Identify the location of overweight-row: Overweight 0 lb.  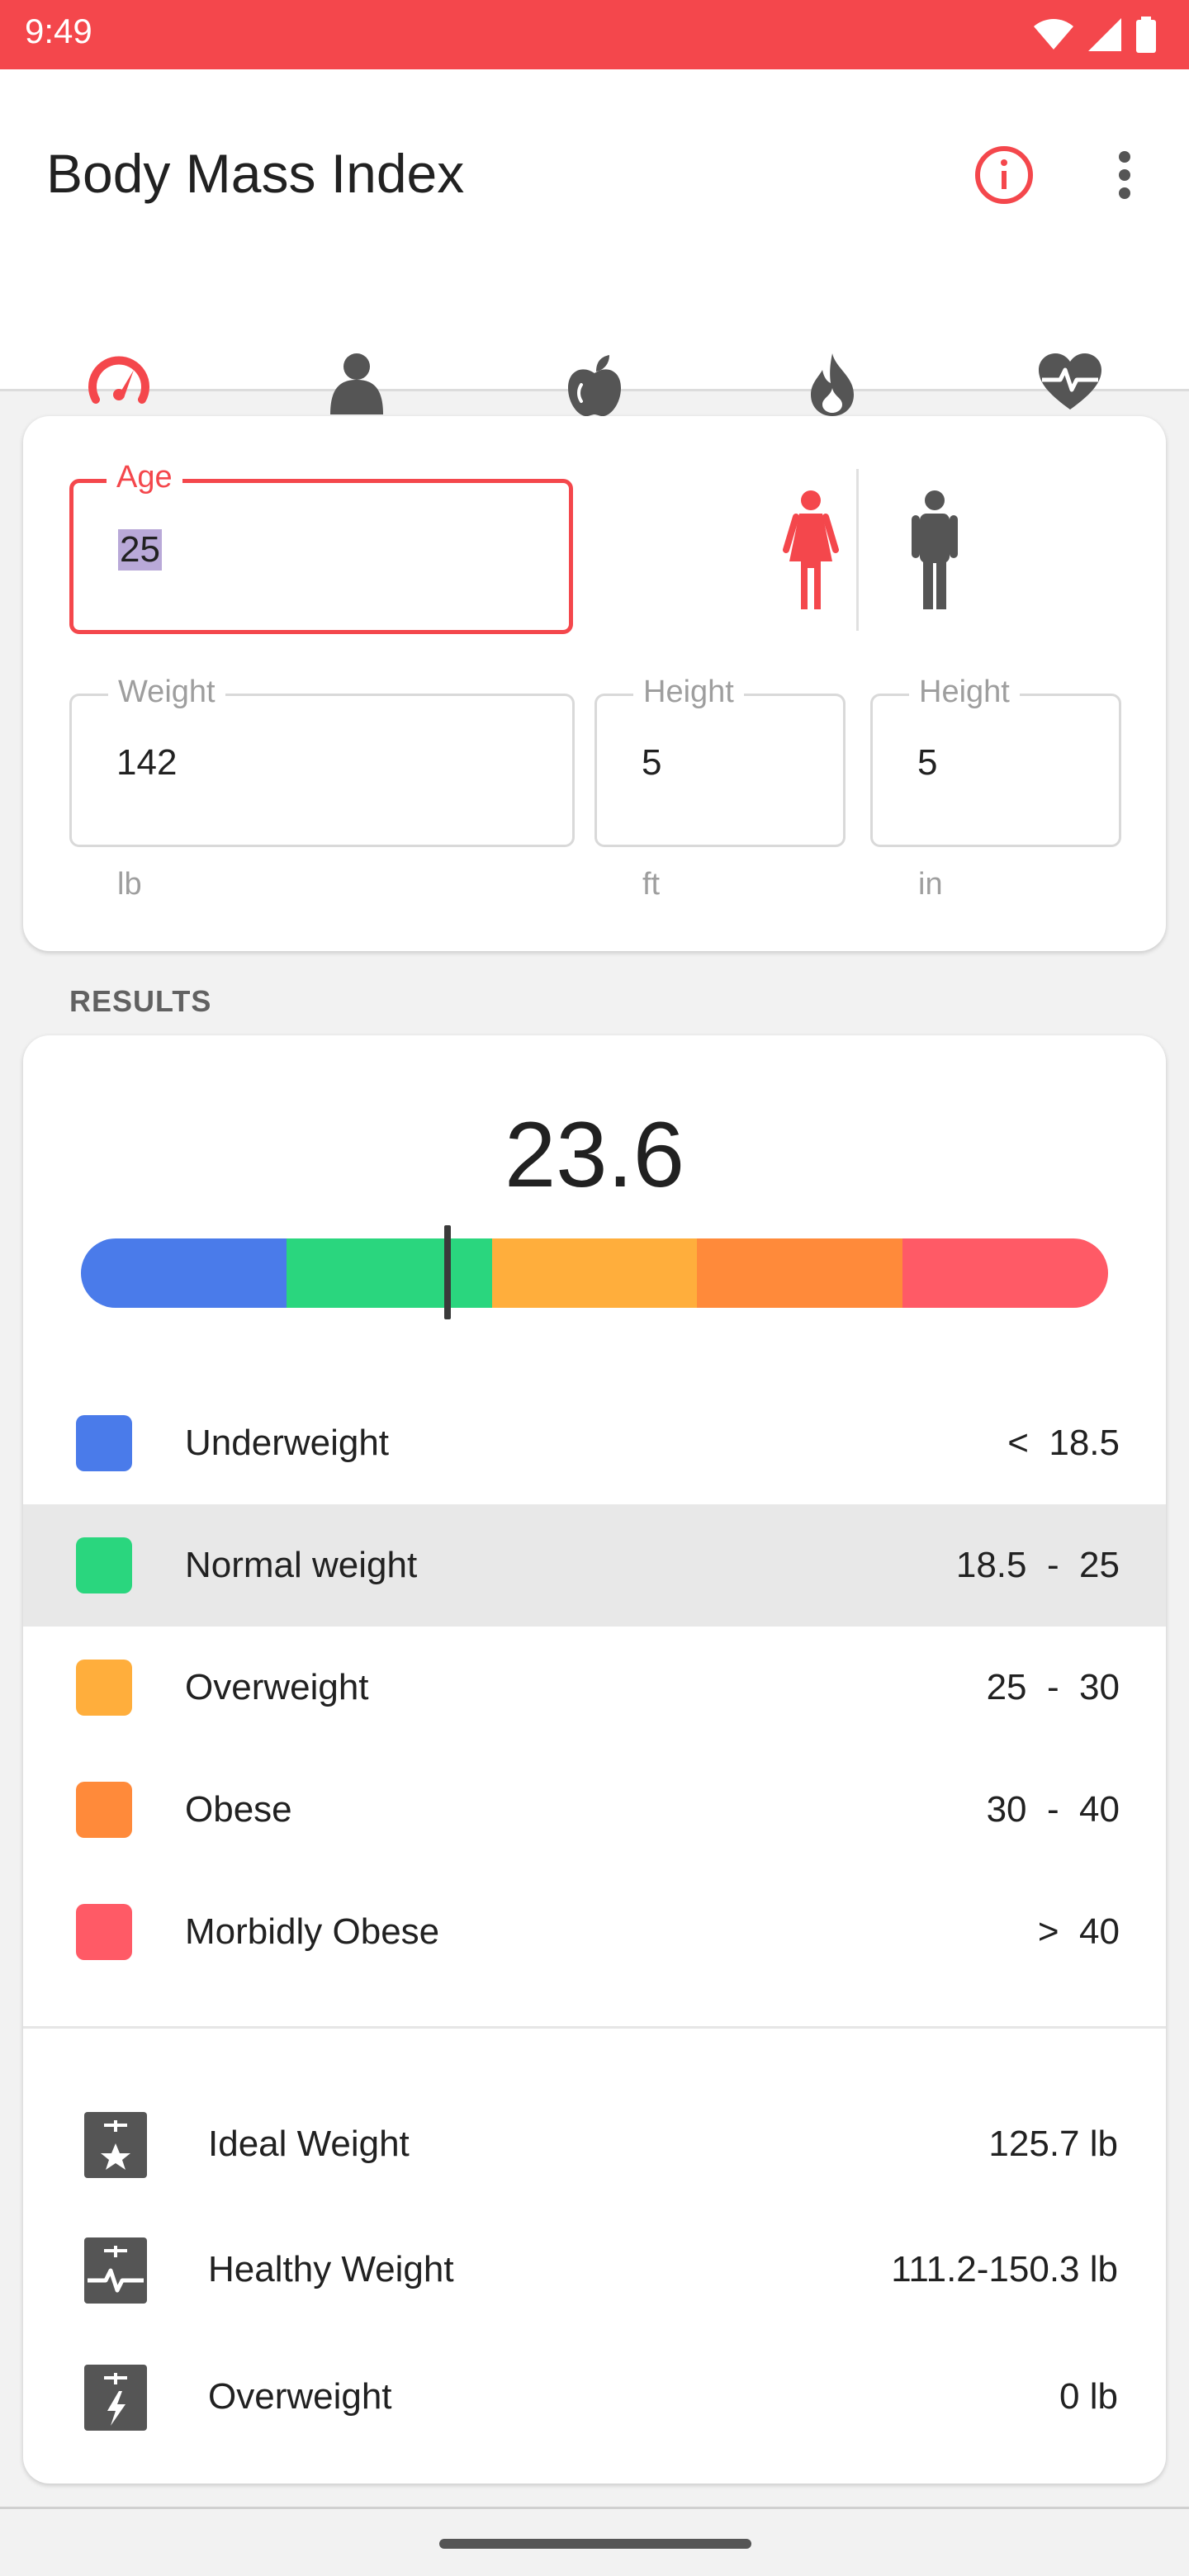
(594, 2396).